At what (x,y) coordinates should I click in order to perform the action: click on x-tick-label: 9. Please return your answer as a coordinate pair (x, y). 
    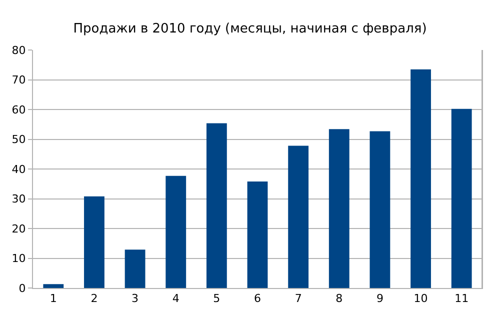
    Looking at the image, I should click on (380, 299).